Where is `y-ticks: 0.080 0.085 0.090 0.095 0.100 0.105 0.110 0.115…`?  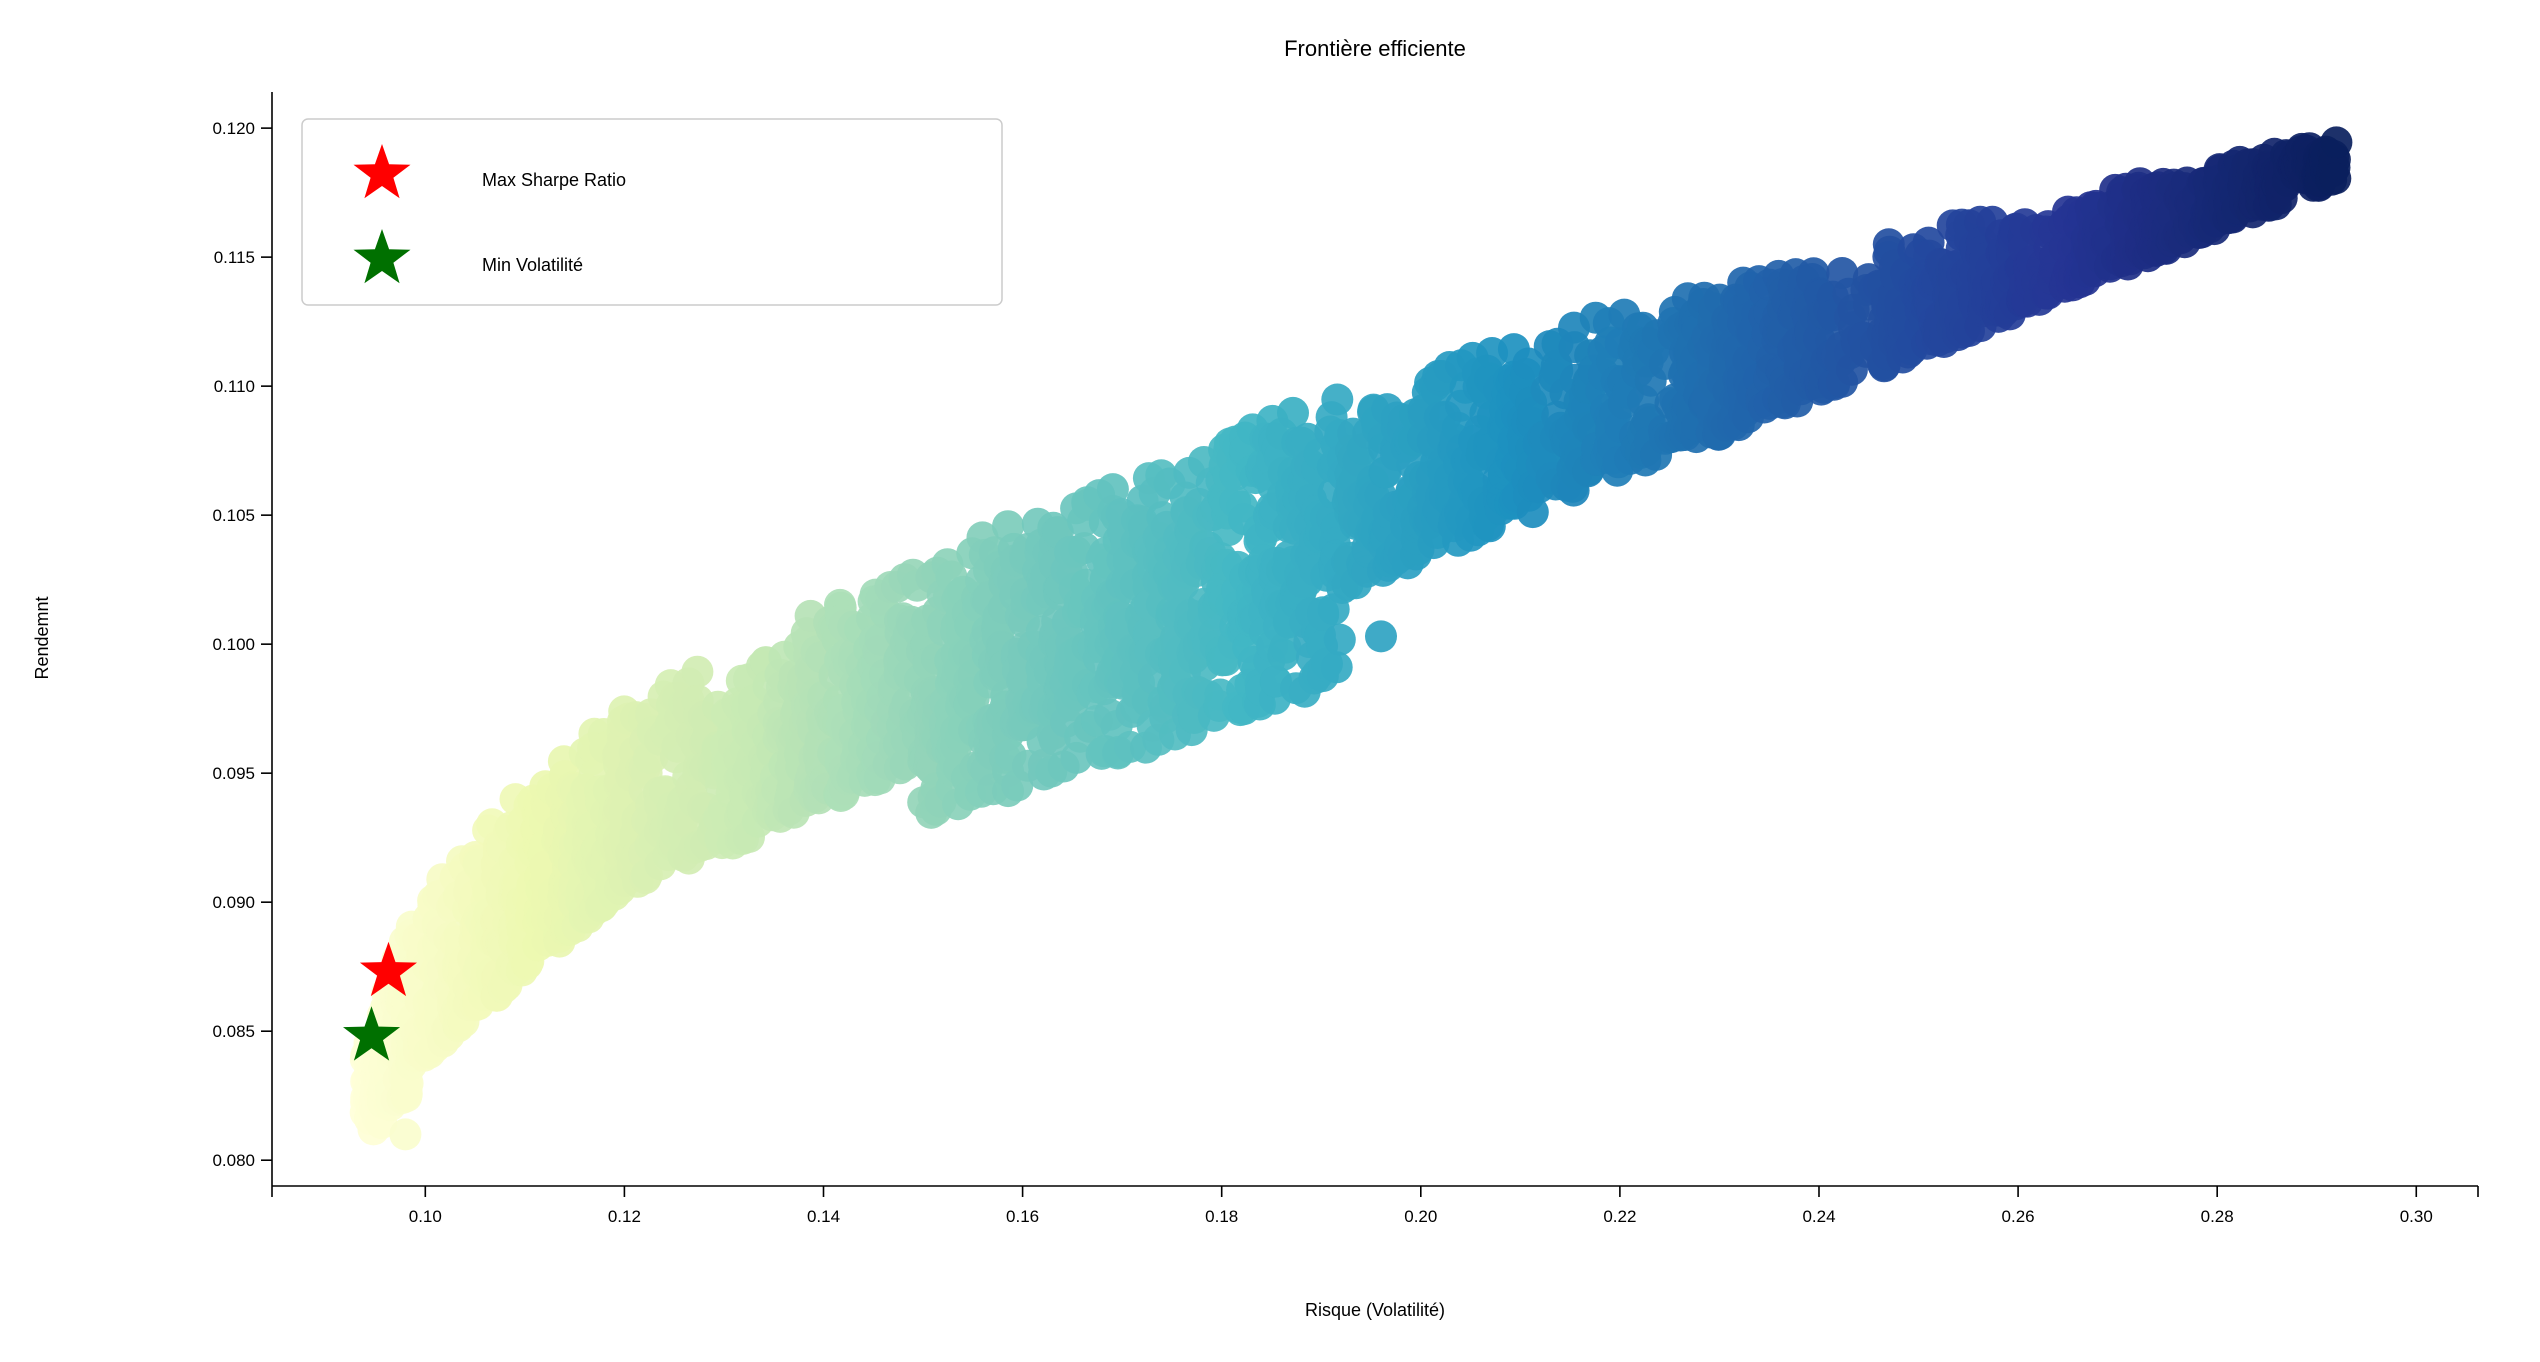 y-ticks: 0.080 0.085 0.090 0.095 0.100 0.105 0.110 0.115… is located at coordinates (242, 644).